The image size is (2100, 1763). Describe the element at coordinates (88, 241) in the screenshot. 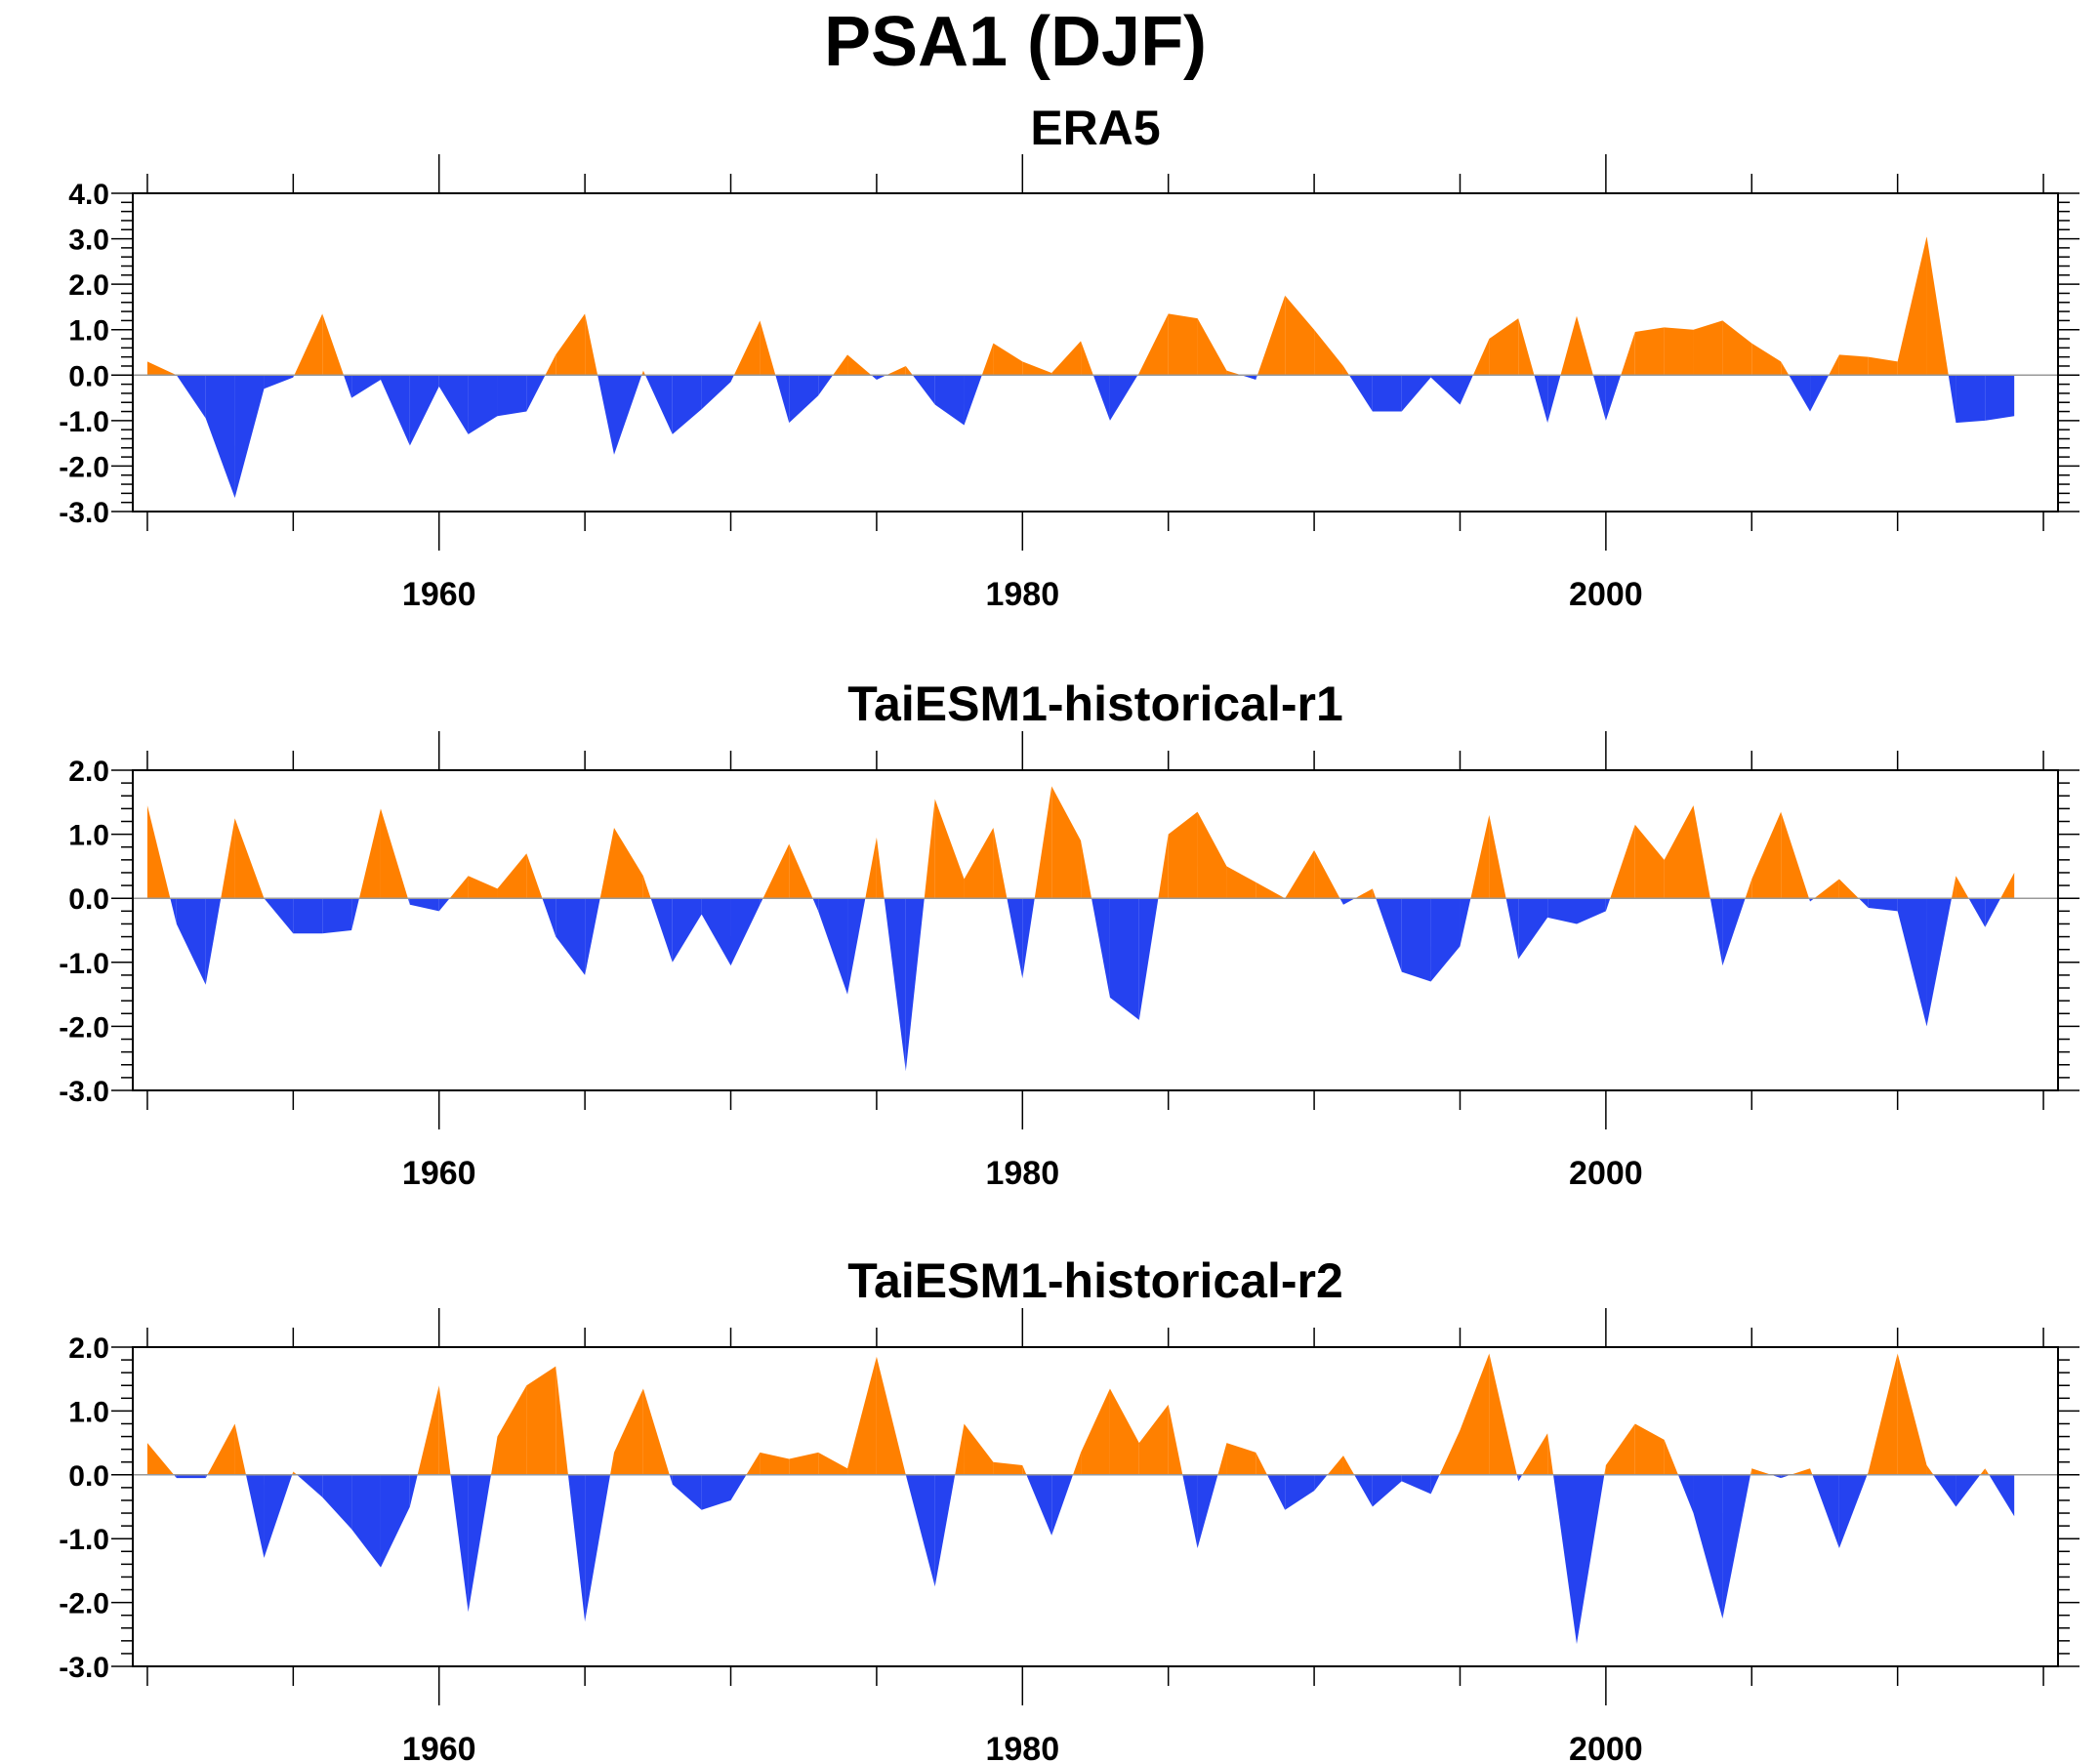

I see `ytick-label: 3.0` at that location.